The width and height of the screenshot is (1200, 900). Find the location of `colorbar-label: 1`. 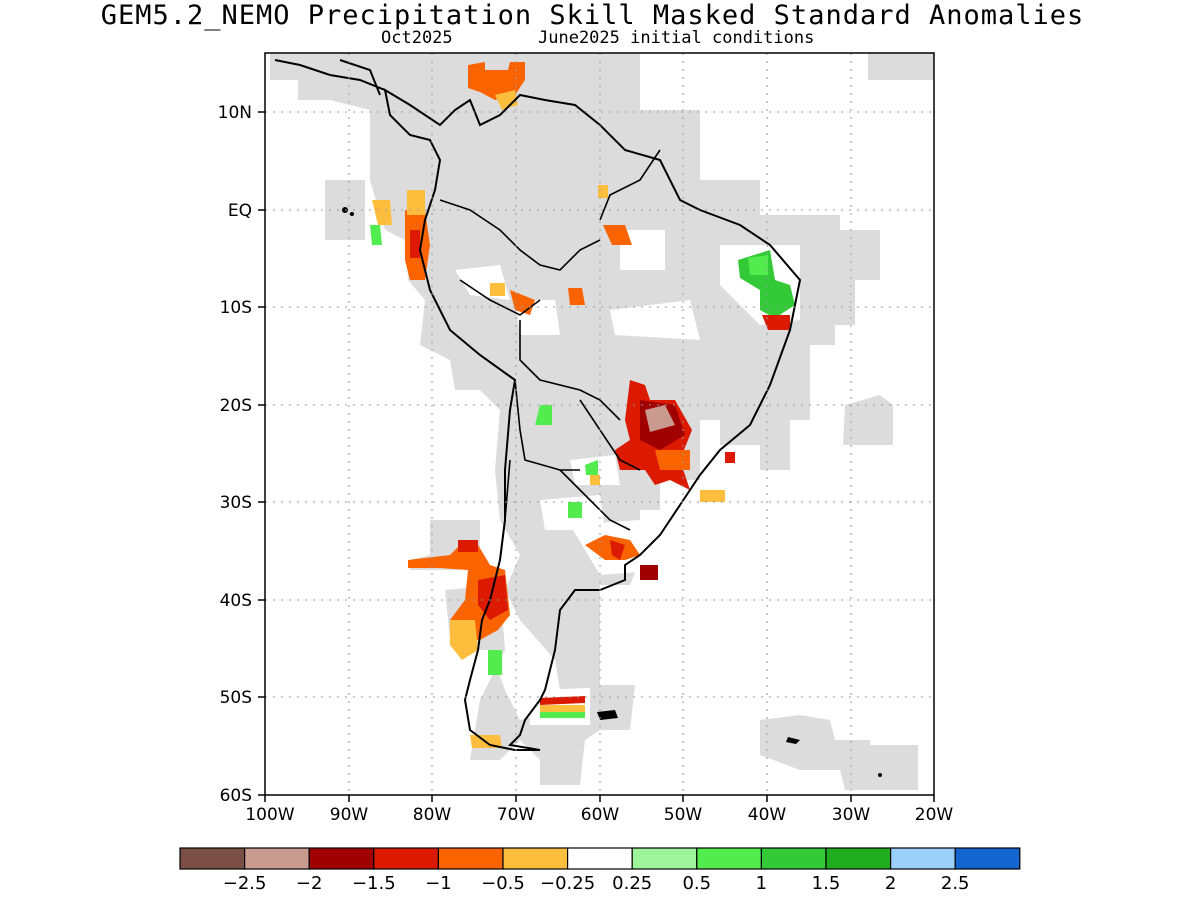

colorbar-label: 1 is located at coordinates (761, 883).